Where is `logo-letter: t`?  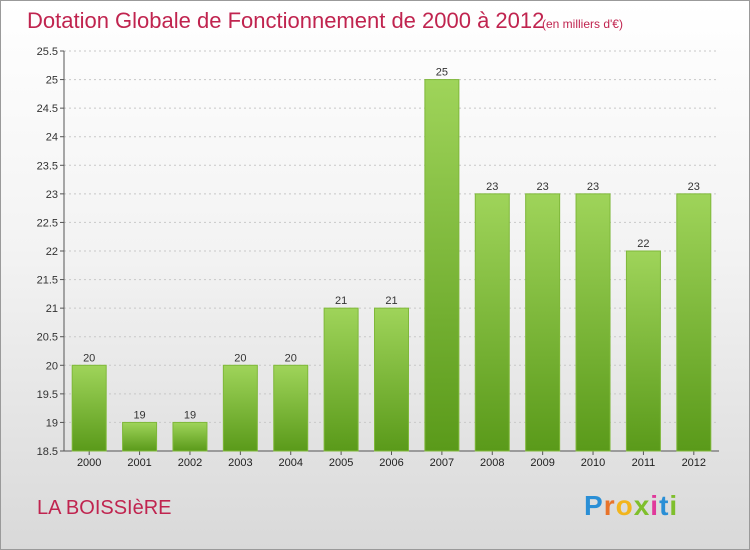 logo-letter: t is located at coordinates (664, 505).